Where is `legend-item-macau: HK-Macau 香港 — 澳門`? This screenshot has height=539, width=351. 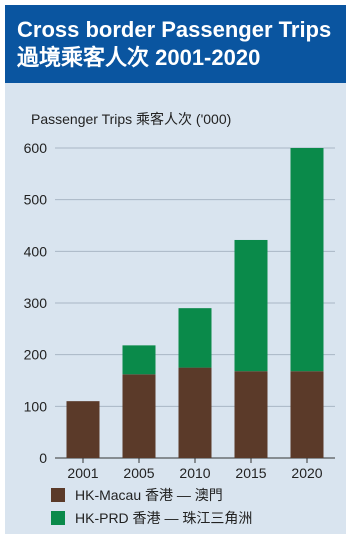
legend-item-macau: HK-Macau 香港 — 澳門 is located at coordinates (137, 495).